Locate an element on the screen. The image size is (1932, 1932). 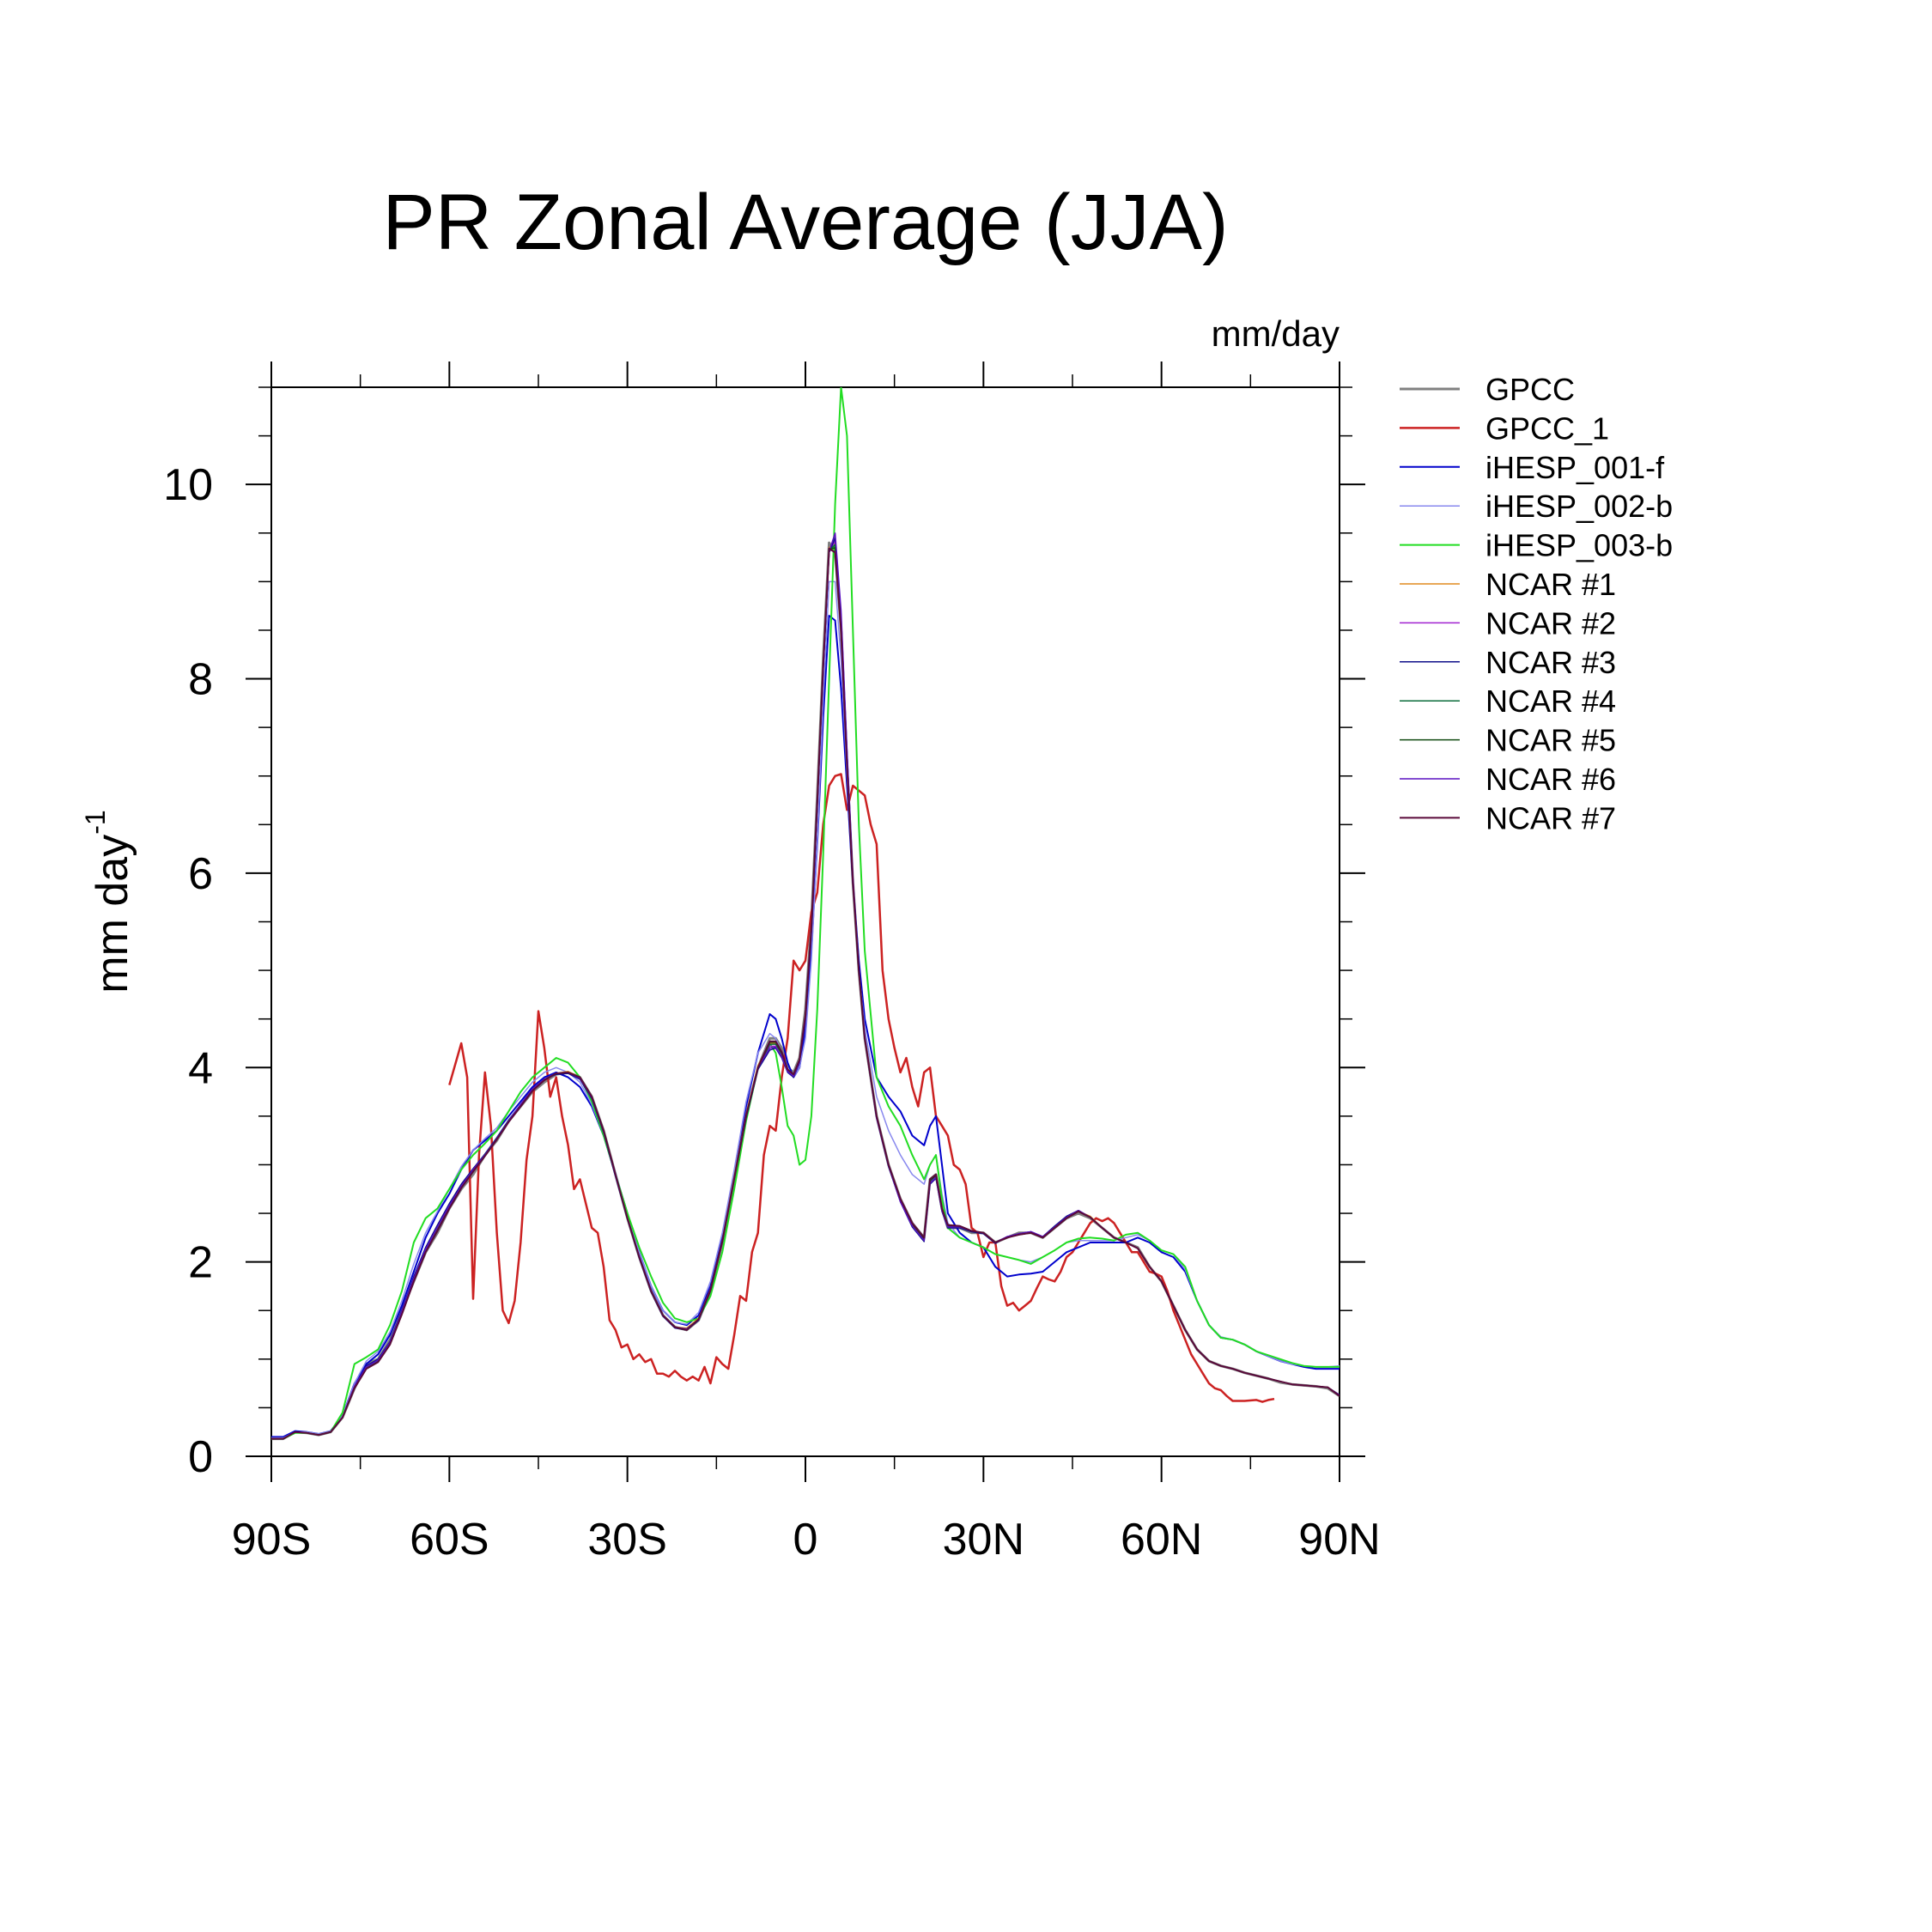
legend-item-ncar-4: NCAR #4 is located at coordinates (1508, 701).